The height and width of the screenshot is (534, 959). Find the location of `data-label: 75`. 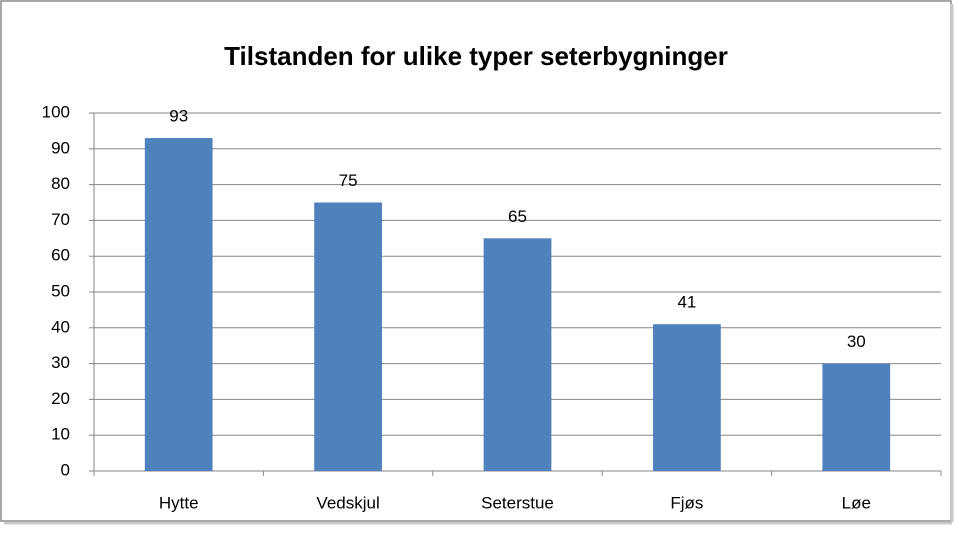

data-label: 75 is located at coordinates (348, 180).